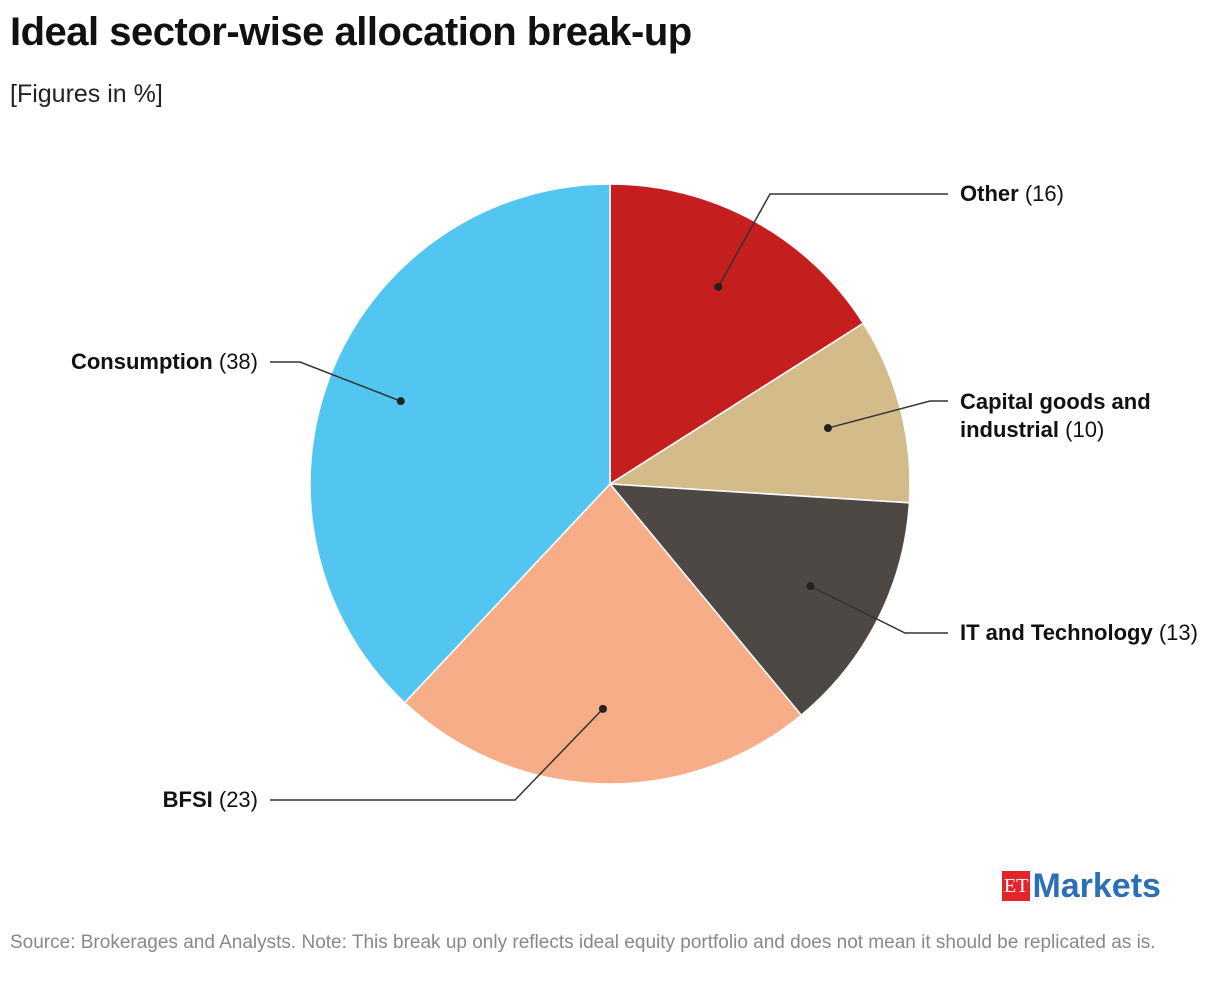 This screenshot has width=1220, height=992. I want to click on slice-label: BFSI (23), so click(210, 800).